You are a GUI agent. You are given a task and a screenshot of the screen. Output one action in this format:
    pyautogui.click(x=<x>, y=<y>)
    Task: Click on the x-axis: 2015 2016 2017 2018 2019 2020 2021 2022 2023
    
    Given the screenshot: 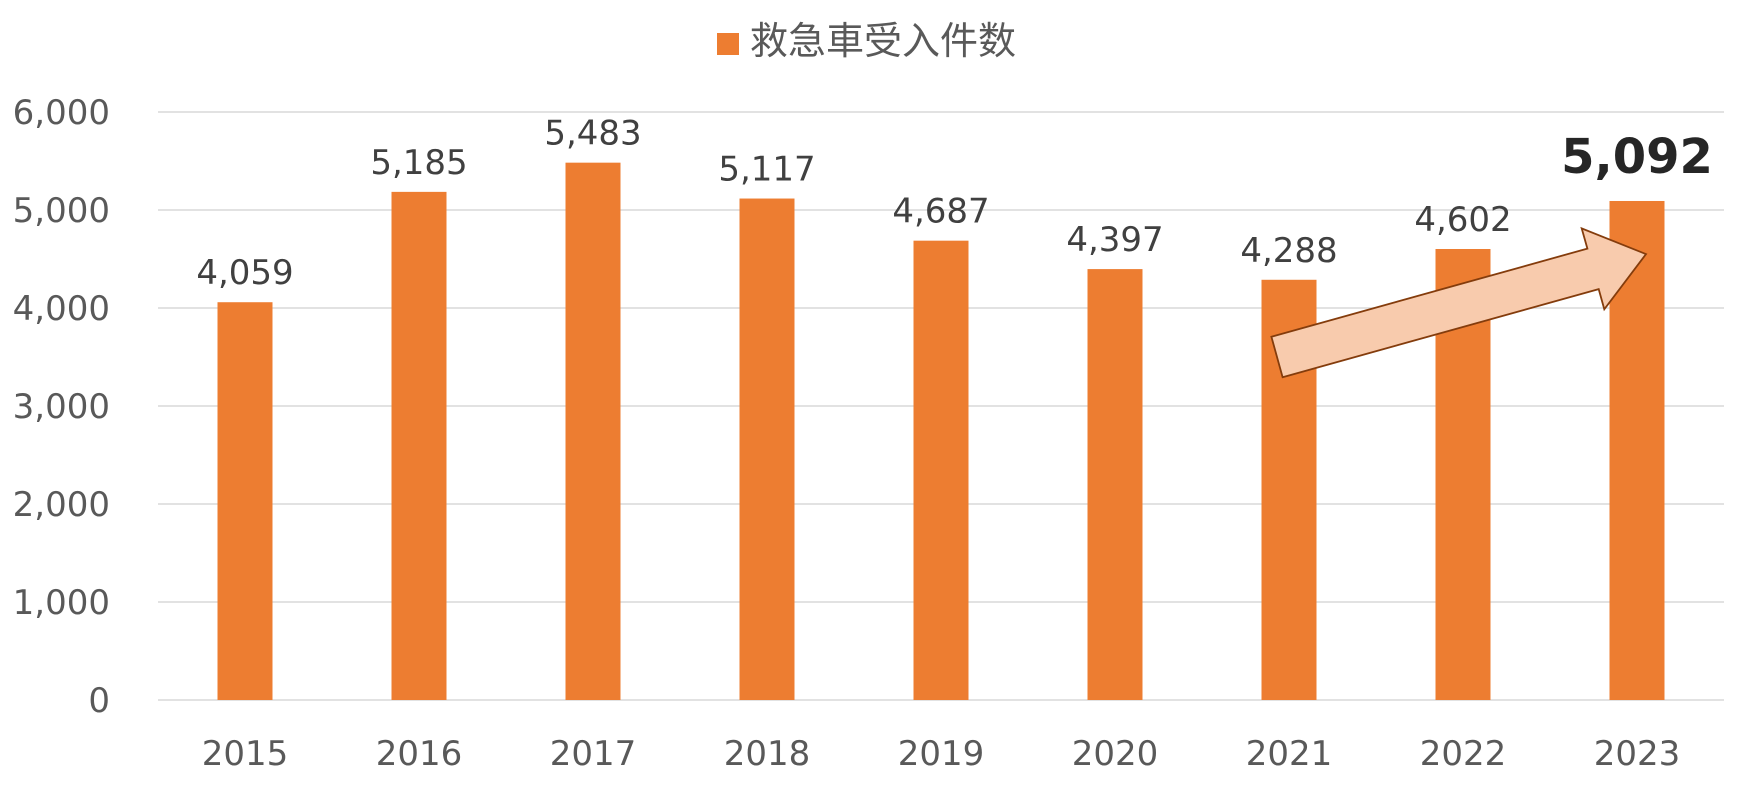 What is the action you would take?
    pyautogui.click(x=941, y=754)
    